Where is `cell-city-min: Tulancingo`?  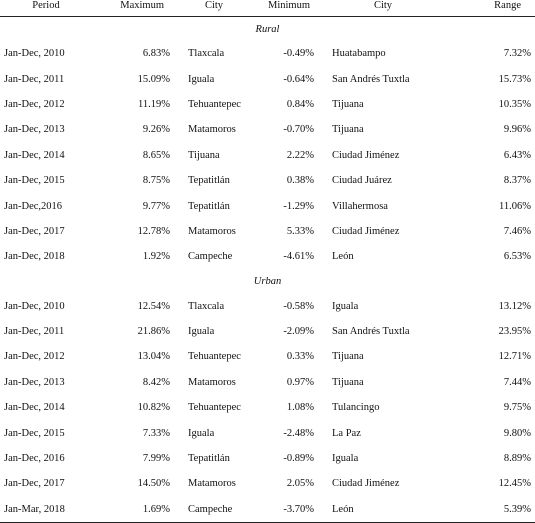
cell-city-min: Tulancingo is located at coordinates (356, 408).